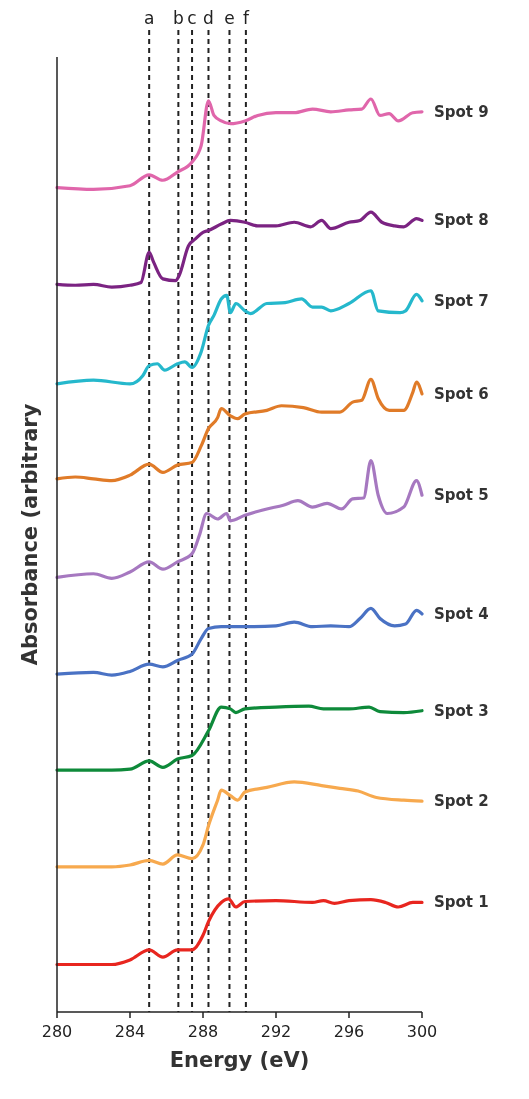  What do you see at coordinates (461, 495) in the screenshot?
I see `series-label: Spot 5` at bounding box center [461, 495].